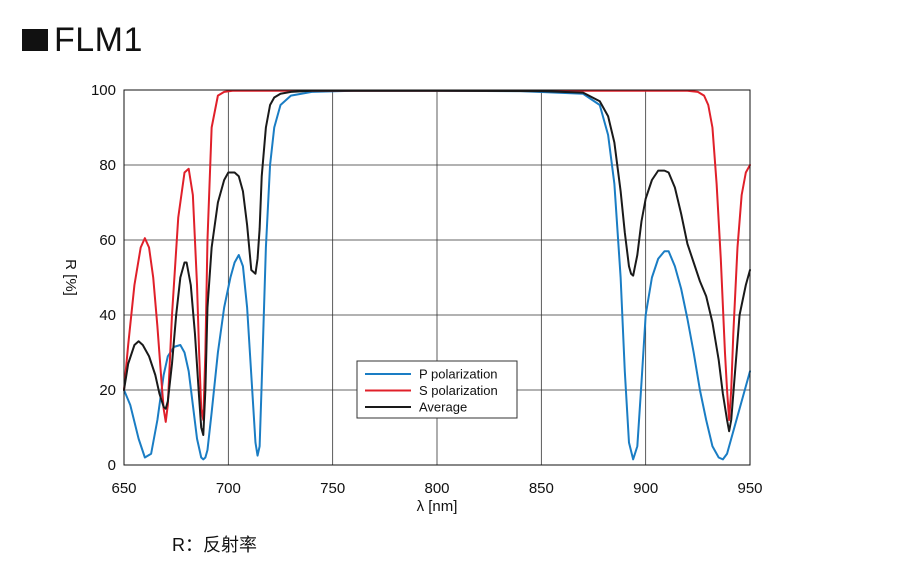  I want to click on y-tick-label: 100, so click(103, 90).